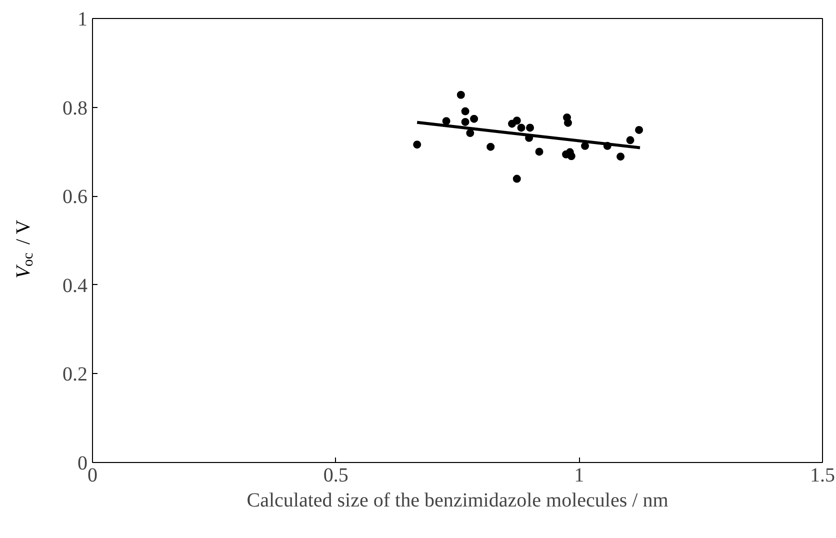  I want to click on y-axis-title: Voc / V, so click(24, 248).